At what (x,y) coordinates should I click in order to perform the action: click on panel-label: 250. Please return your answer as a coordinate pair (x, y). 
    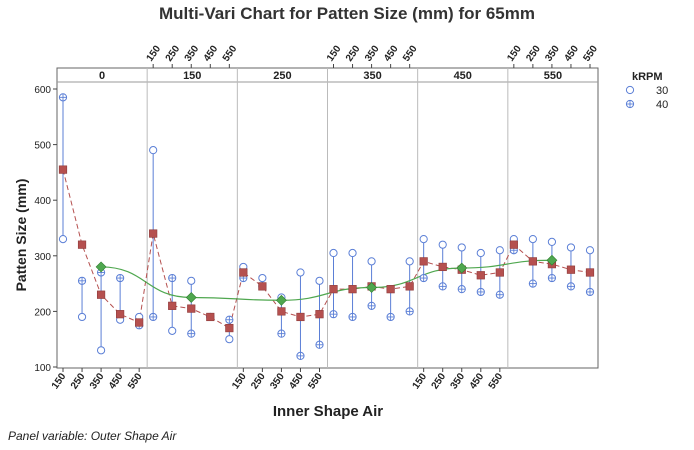
    Looking at the image, I should click on (282, 76).